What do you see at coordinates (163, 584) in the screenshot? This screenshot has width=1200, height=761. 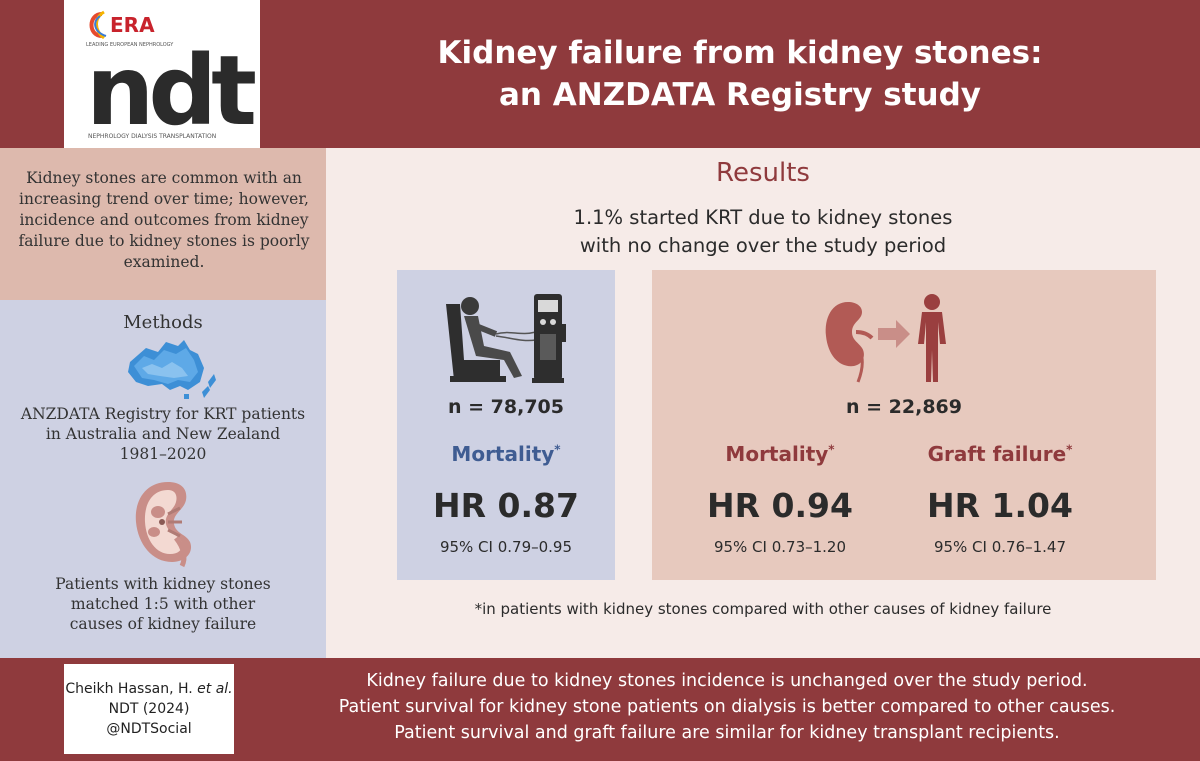 I see `matched-line-1: Patients with kidney stones` at bounding box center [163, 584].